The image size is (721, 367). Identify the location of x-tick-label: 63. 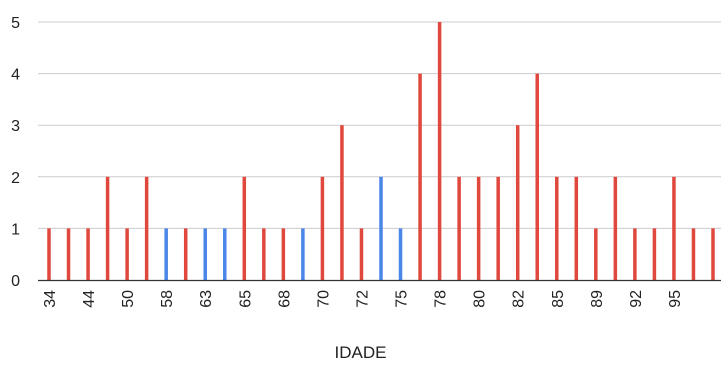
(206, 299).